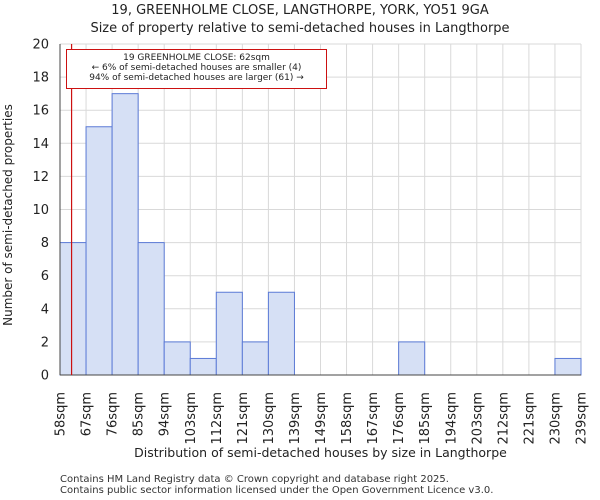 The image size is (600, 500). I want to click on y-tick-label: 14, so click(40, 144).